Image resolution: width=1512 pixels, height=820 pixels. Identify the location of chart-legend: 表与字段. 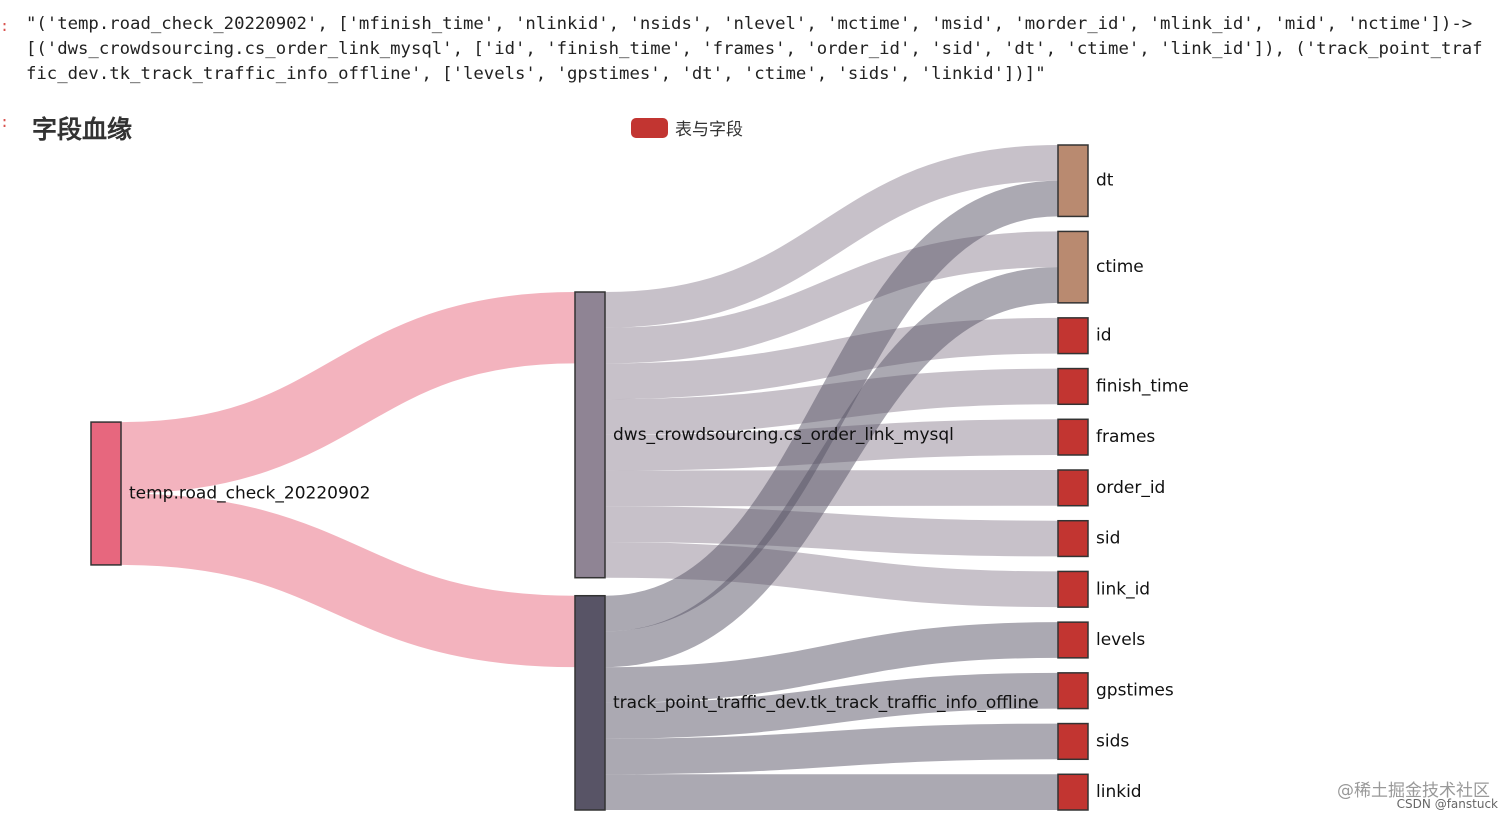
(687, 127).